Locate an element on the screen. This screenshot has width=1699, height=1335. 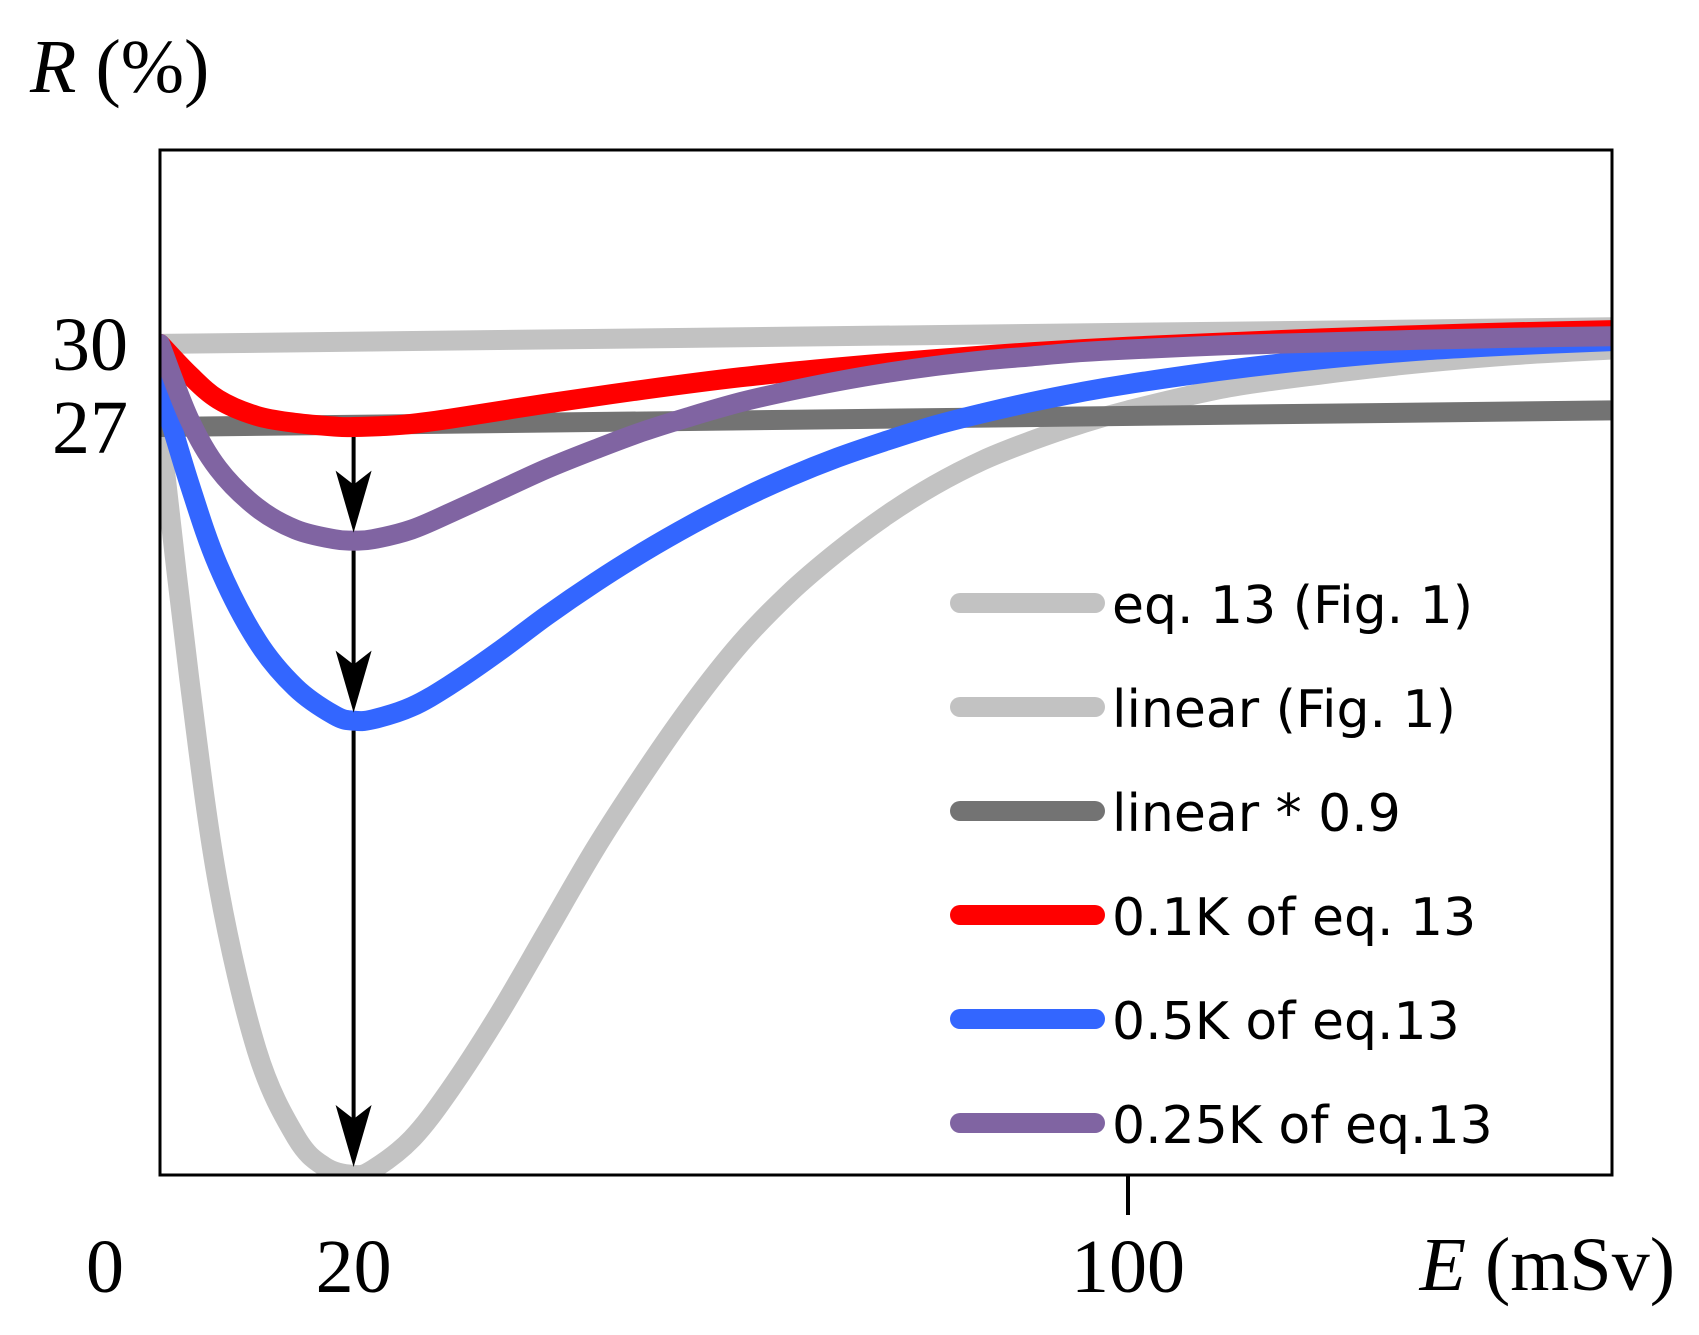
legend-label: 0.25K of eq.13 is located at coordinates (1302, 1126).